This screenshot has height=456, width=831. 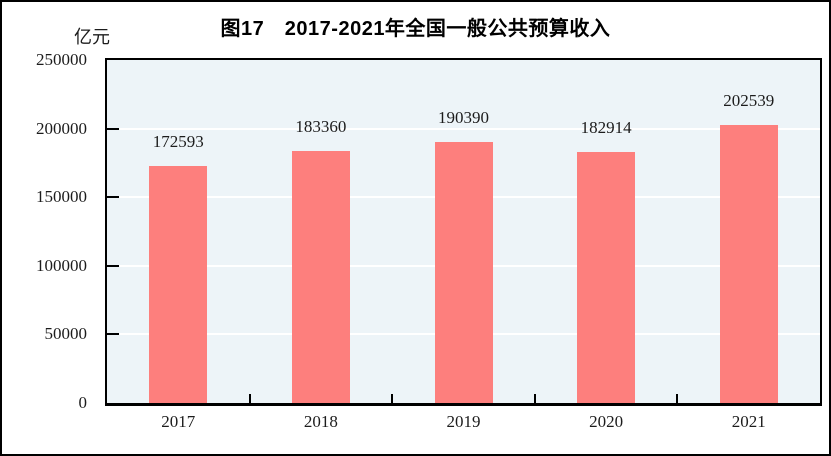 I want to click on gridline, so click(x=463, y=128).